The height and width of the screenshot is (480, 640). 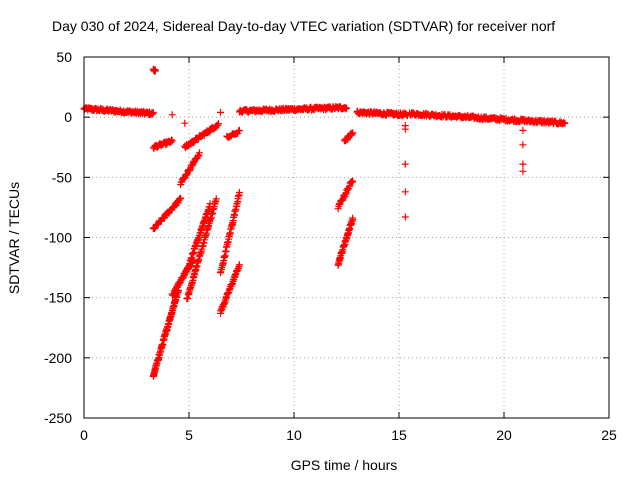 I want to click on x-tick-label: 20, so click(x=504, y=435).